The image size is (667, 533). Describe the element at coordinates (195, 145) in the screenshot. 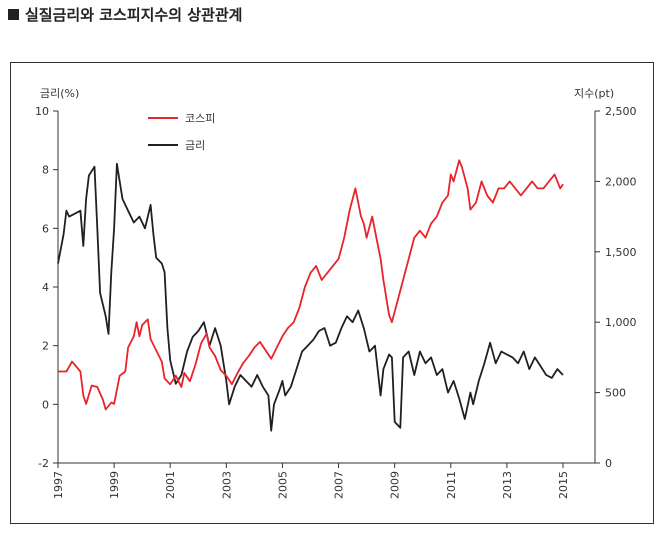

I see `legend-label: 금리` at that location.